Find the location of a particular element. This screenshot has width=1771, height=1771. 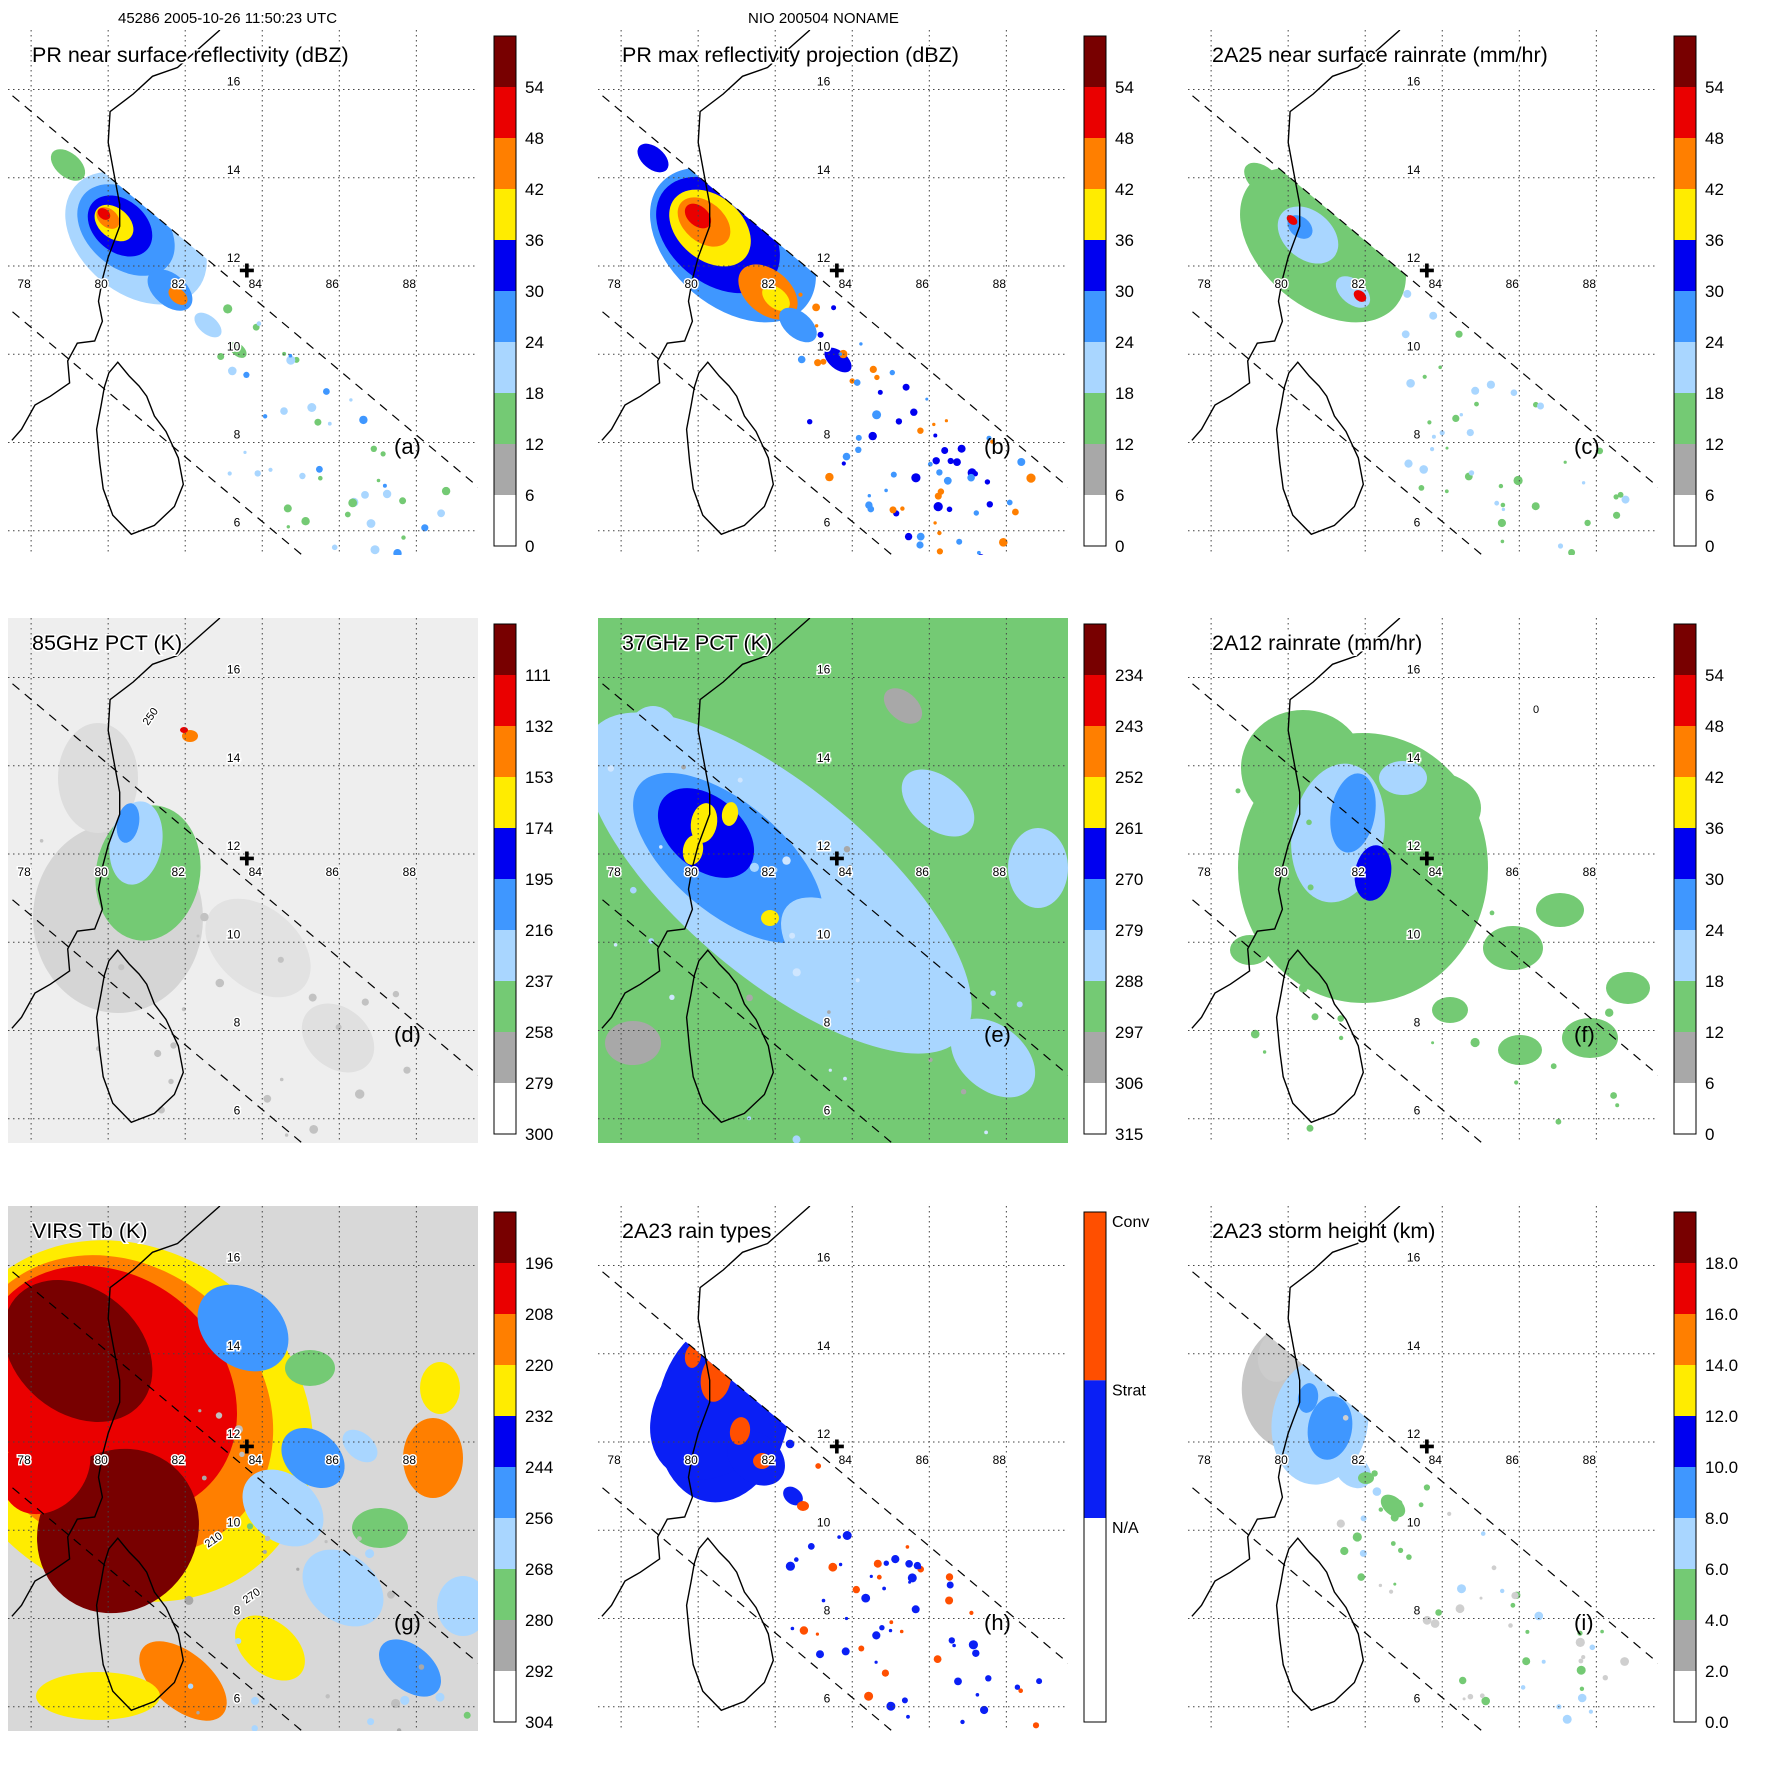

colorbar-category-label: N/A is located at coordinates (1125, 1528).